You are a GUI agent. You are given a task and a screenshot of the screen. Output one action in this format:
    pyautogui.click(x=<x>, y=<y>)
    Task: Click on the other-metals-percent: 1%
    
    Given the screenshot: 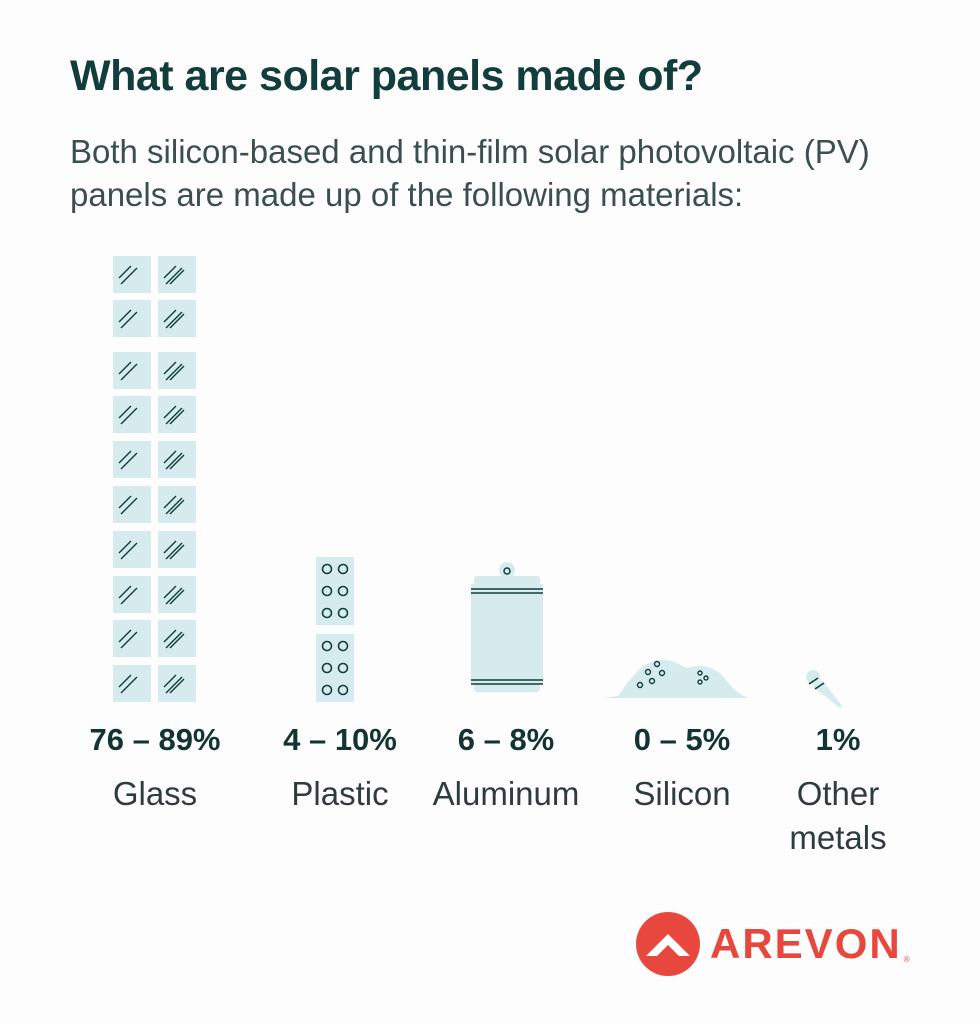 What is the action you would take?
    pyautogui.click(x=838, y=739)
    